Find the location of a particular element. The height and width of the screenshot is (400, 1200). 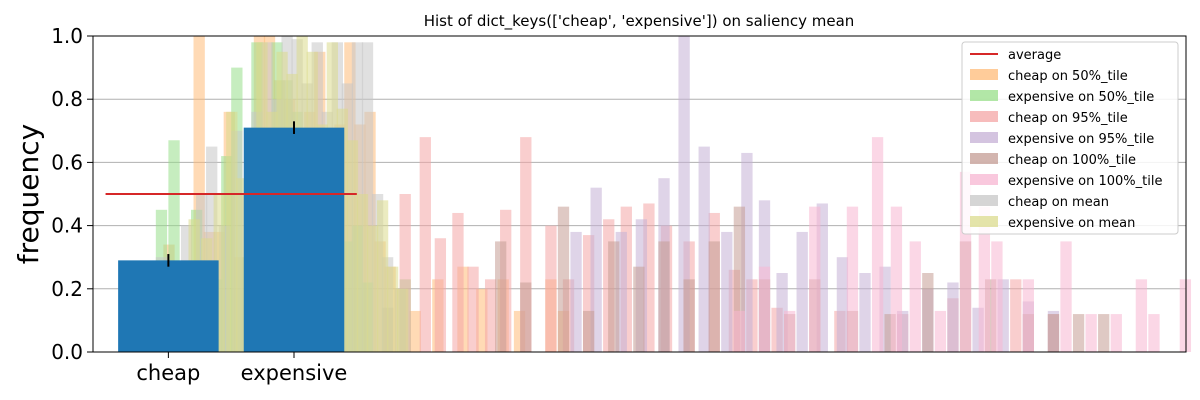

legend-label: cheap on 50%_tile is located at coordinates (1068, 76).